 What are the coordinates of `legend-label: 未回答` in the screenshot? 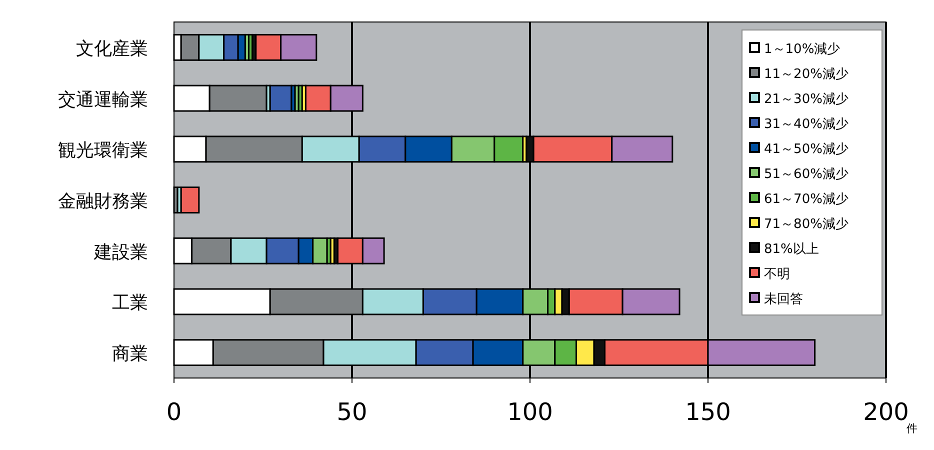 It's located at (783, 299).